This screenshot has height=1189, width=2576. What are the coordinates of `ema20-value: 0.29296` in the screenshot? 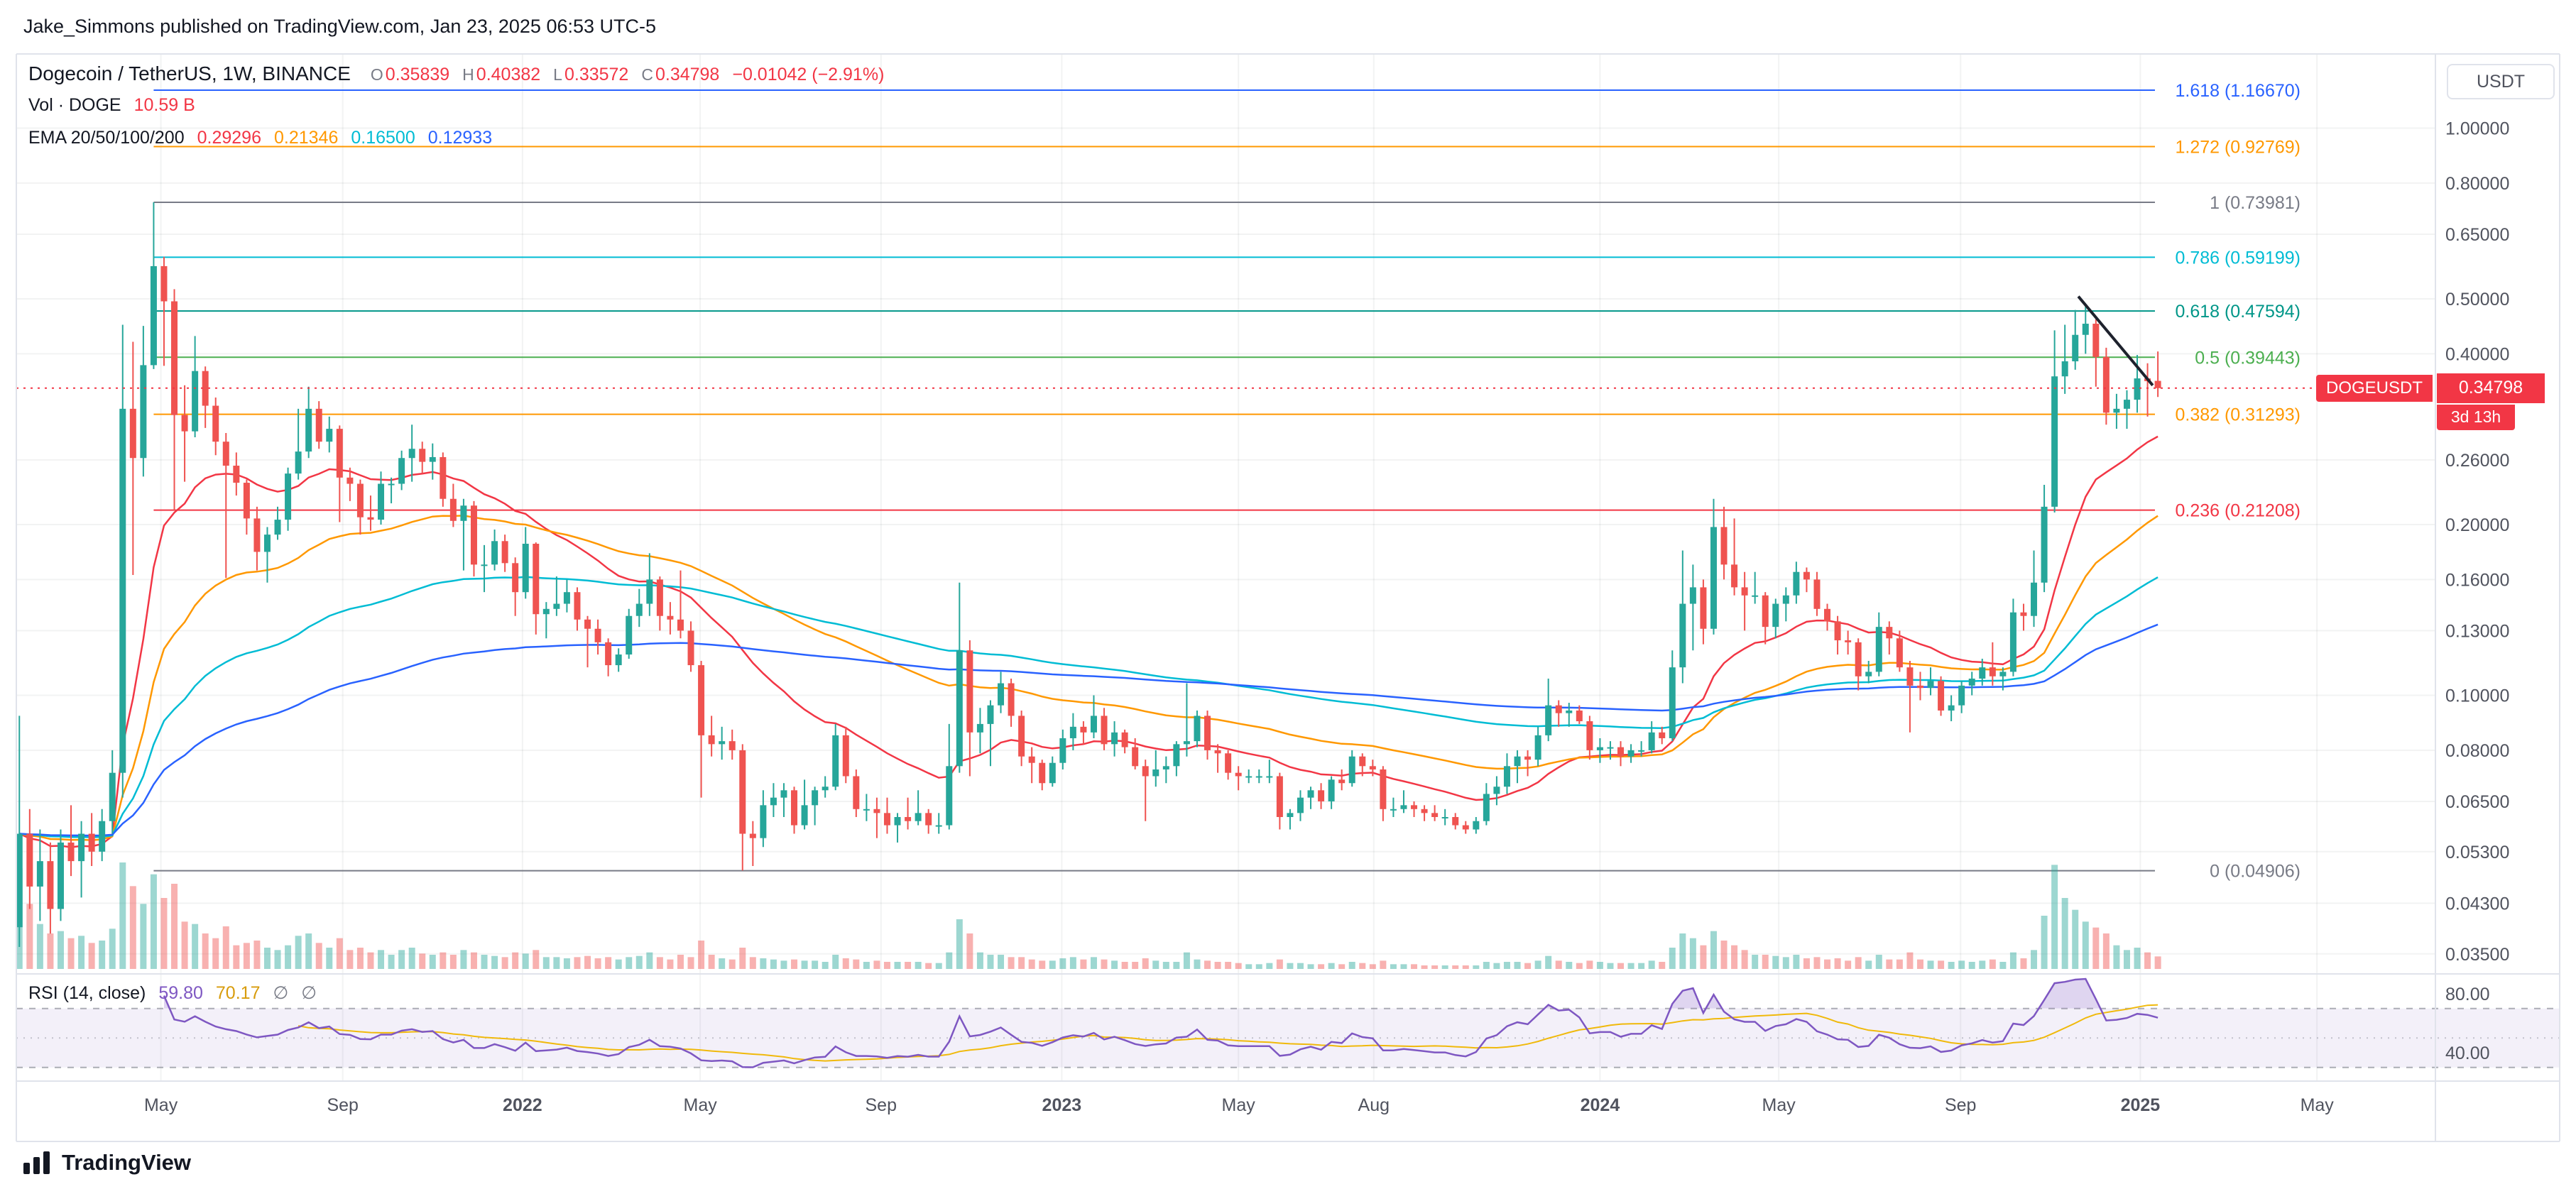 It's located at (229, 138).